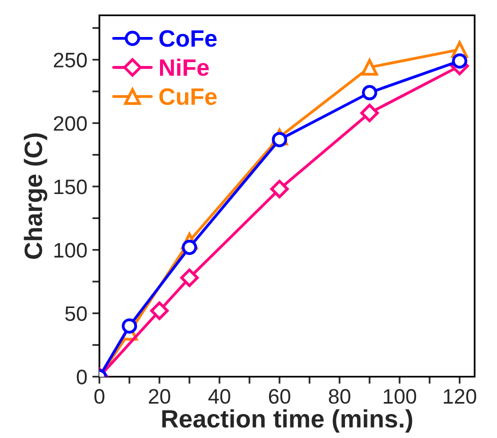 The image size is (497, 438). What do you see at coordinates (339, 396) in the screenshot?
I see `x-tick-label: 80` at bounding box center [339, 396].